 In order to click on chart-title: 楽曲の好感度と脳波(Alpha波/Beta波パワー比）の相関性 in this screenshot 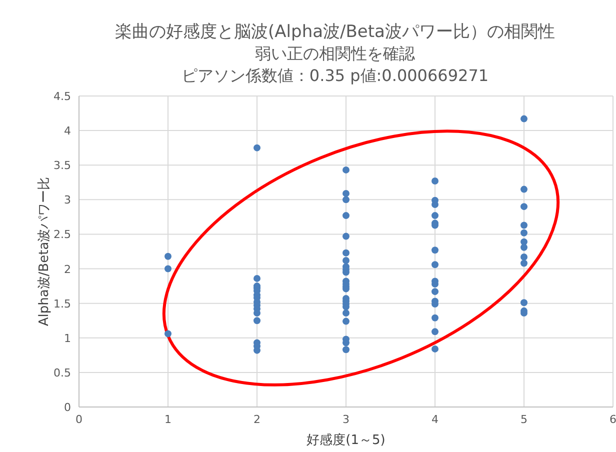, I will do `click(335, 32)`.